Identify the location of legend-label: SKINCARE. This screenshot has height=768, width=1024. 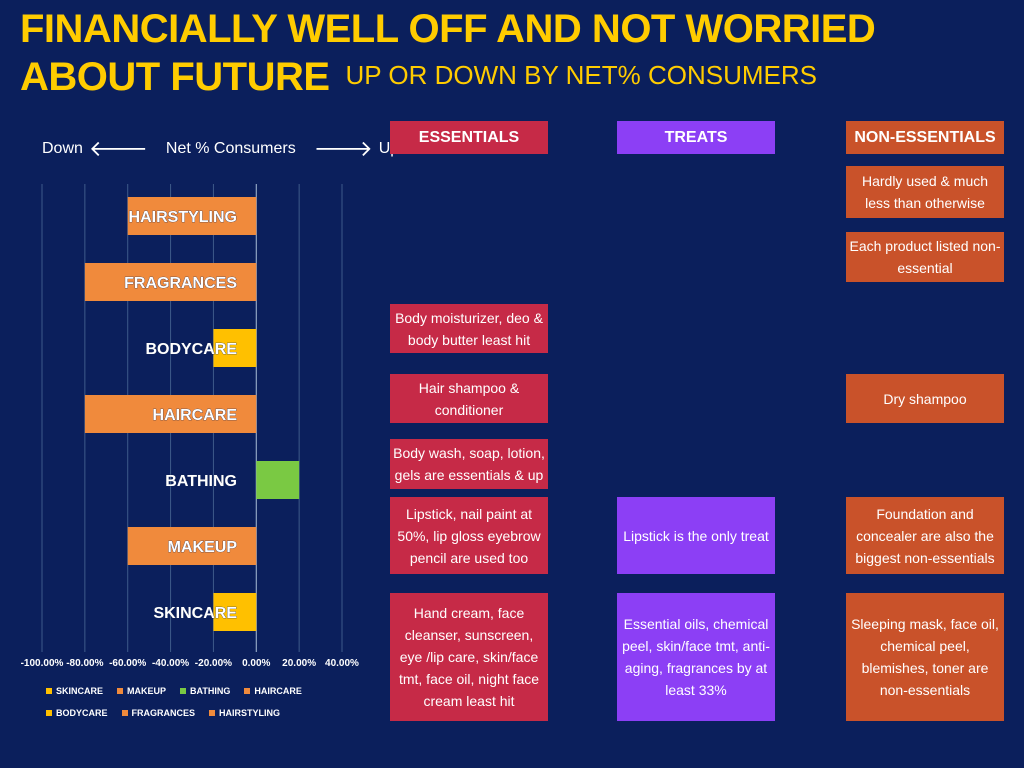
(80, 691).